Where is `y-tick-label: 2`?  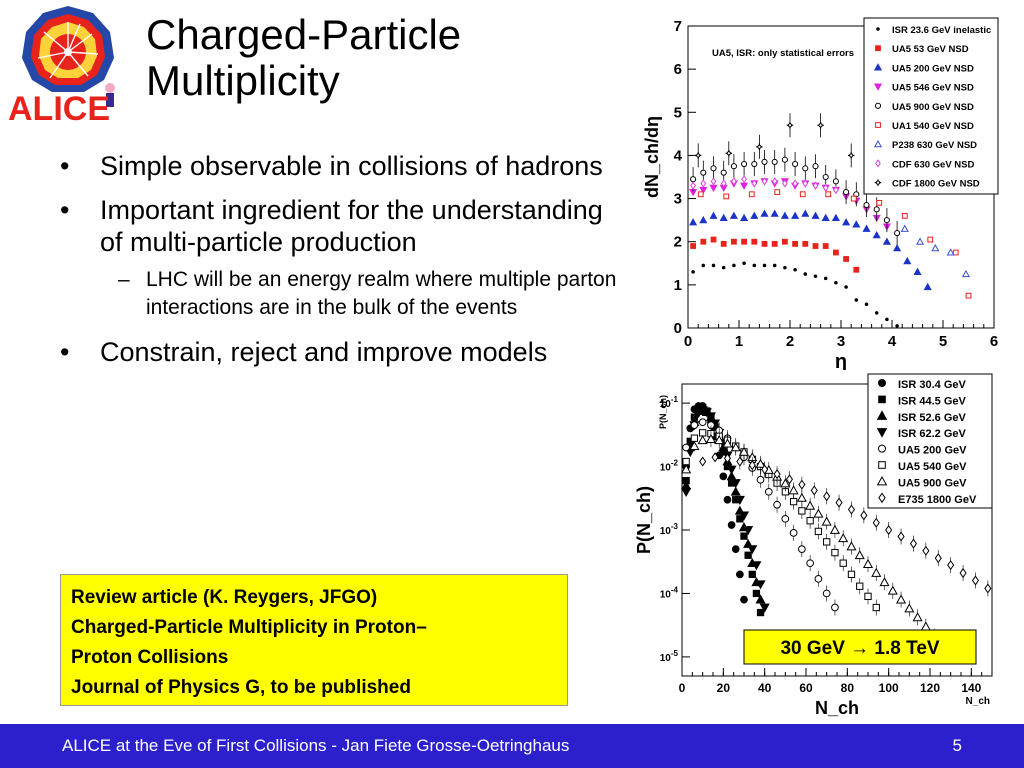
y-tick-label: 2 is located at coordinates (678, 242).